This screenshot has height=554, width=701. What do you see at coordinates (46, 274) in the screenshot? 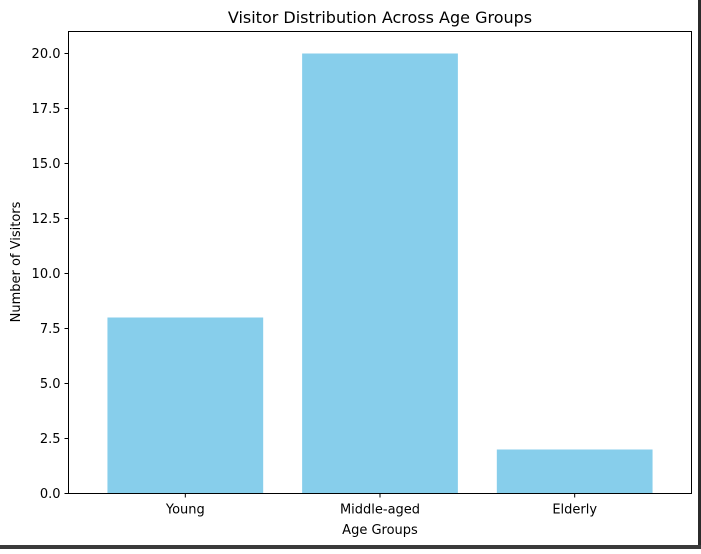
I see `y-tick-label: 10.0` at bounding box center [46, 274].